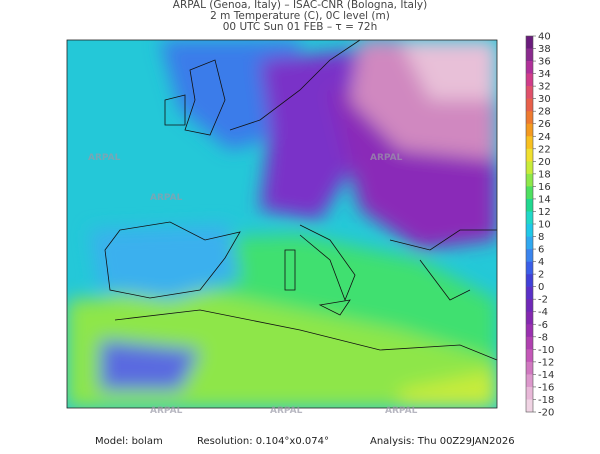  What do you see at coordinates (543, 337) in the screenshot?
I see `colorbar-tick-label: -8` at bounding box center [543, 337].